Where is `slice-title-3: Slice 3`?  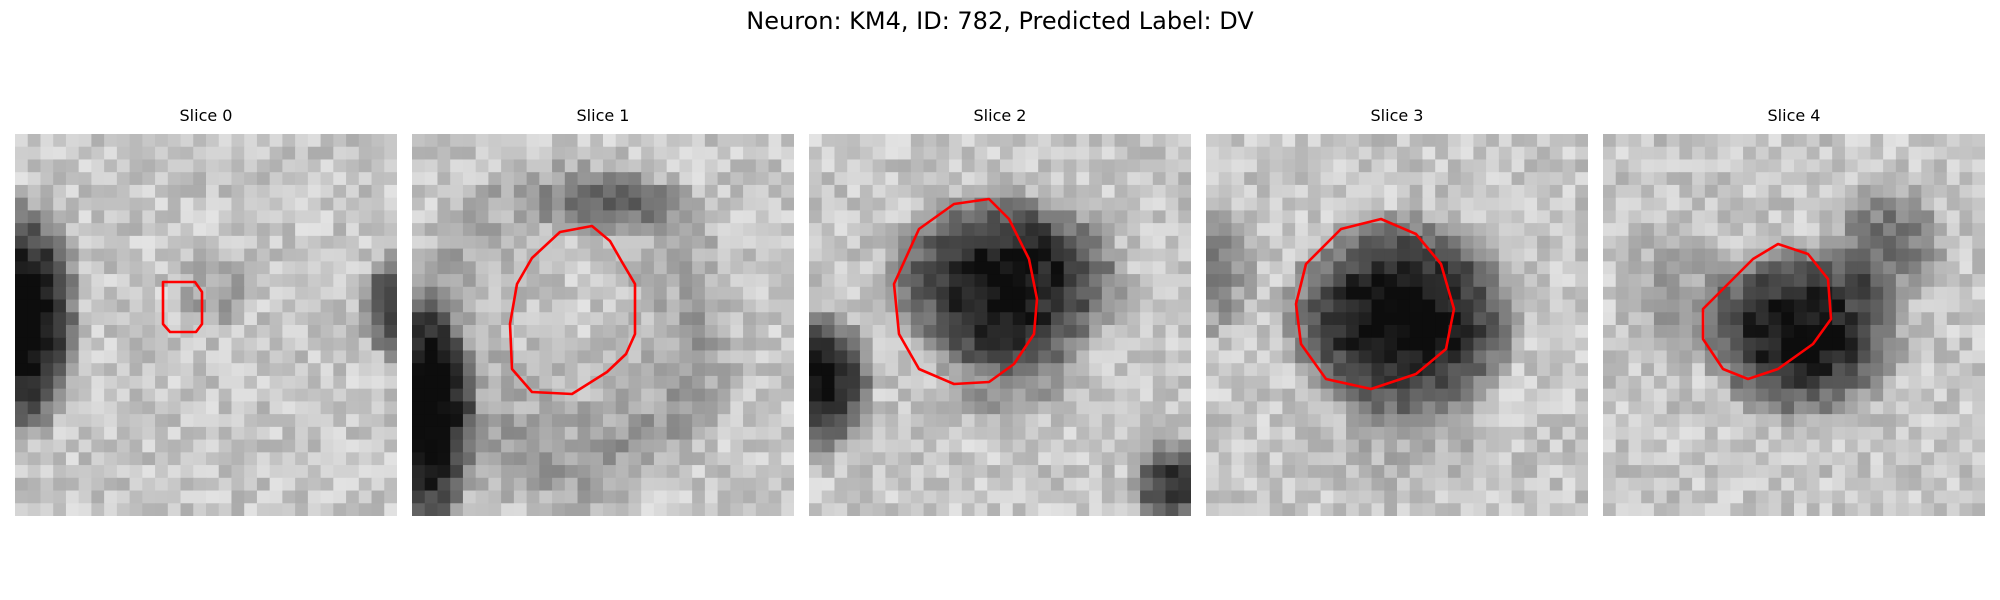
slice-title-3: Slice 3 is located at coordinates (1397, 115).